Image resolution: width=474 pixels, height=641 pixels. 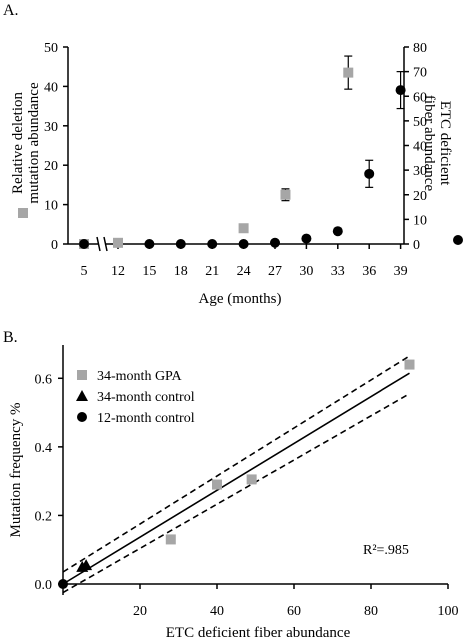 What do you see at coordinates (244, 271) in the screenshot?
I see `panel-a-x-tick-label: 24` at bounding box center [244, 271].